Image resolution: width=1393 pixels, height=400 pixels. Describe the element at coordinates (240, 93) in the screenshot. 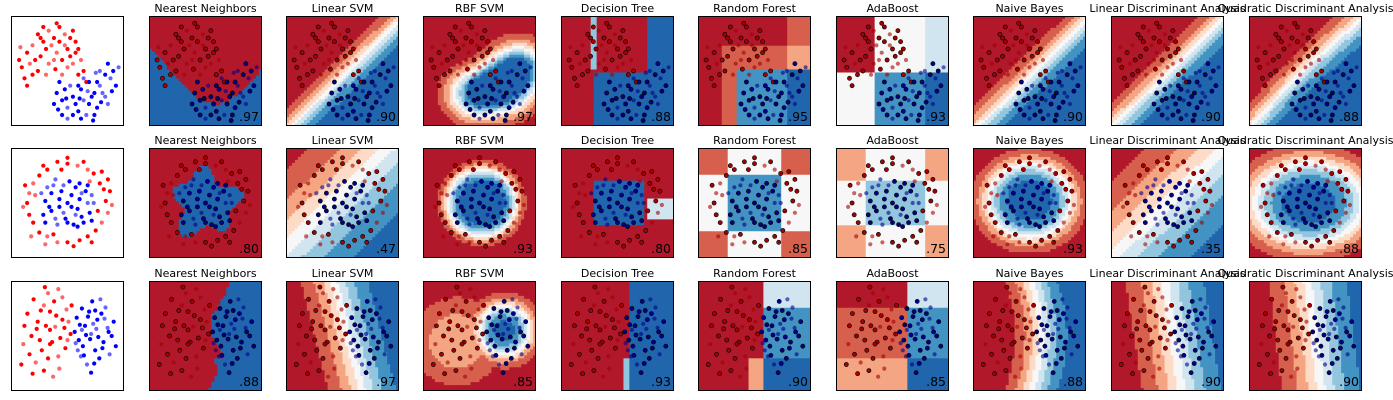

I see `data-point-blue-test` at that location.